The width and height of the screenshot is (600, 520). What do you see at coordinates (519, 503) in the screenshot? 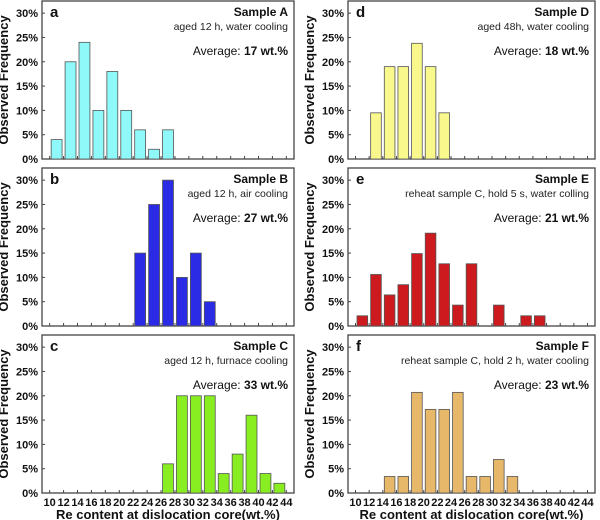
I see `x-tick-label: 34` at bounding box center [519, 503].